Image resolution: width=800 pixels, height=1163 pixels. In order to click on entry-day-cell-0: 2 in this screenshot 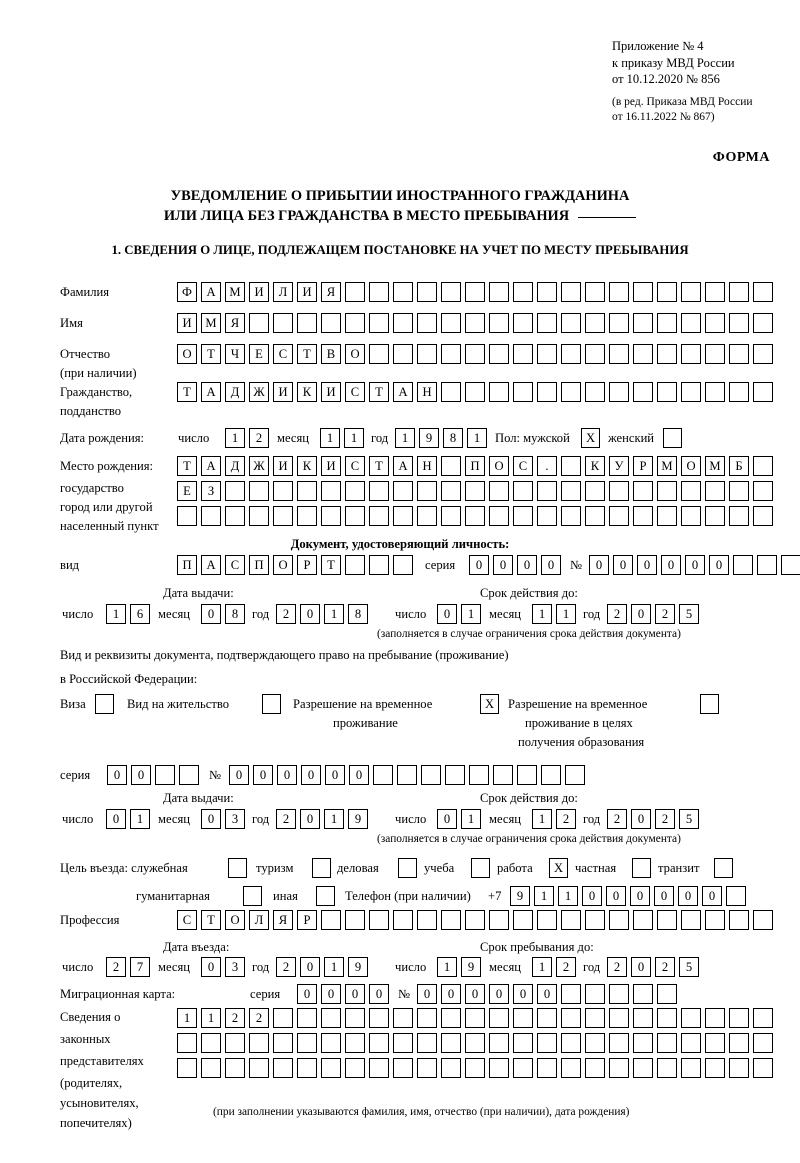, I will do `click(116, 967)`.